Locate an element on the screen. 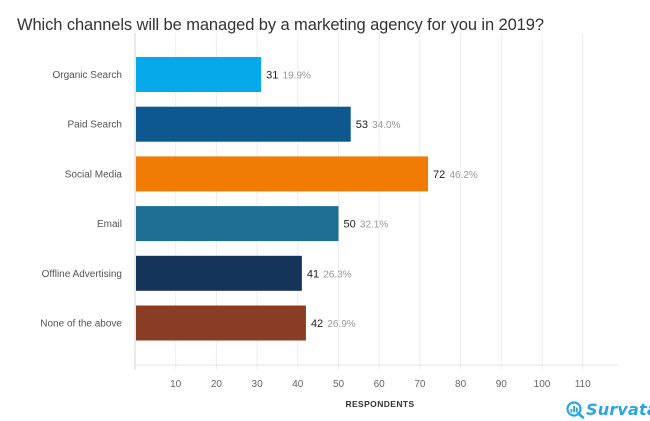  percent-label: 46.2% is located at coordinates (463, 175).